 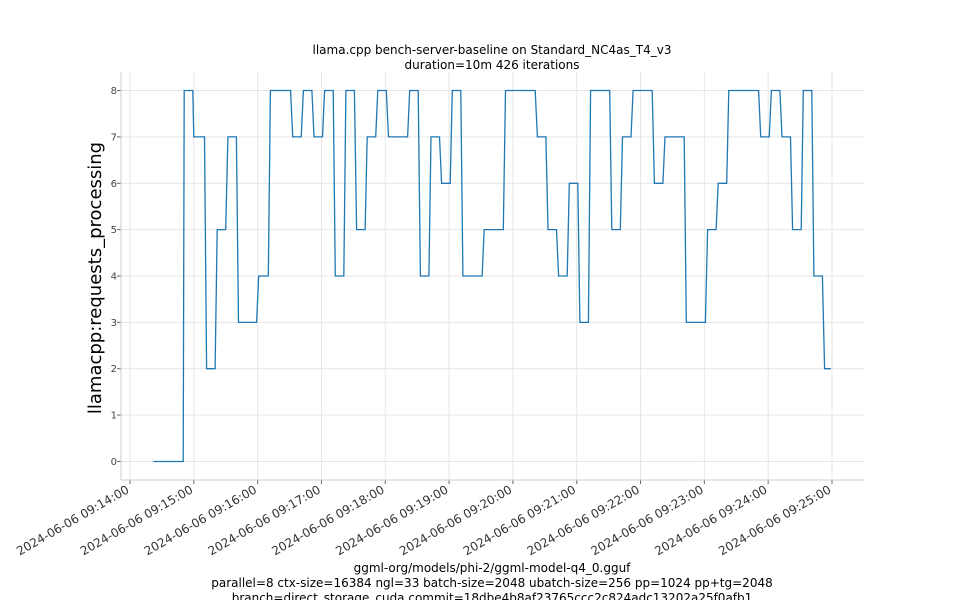 I want to click on y-tick-label: 2, so click(x=114, y=369).